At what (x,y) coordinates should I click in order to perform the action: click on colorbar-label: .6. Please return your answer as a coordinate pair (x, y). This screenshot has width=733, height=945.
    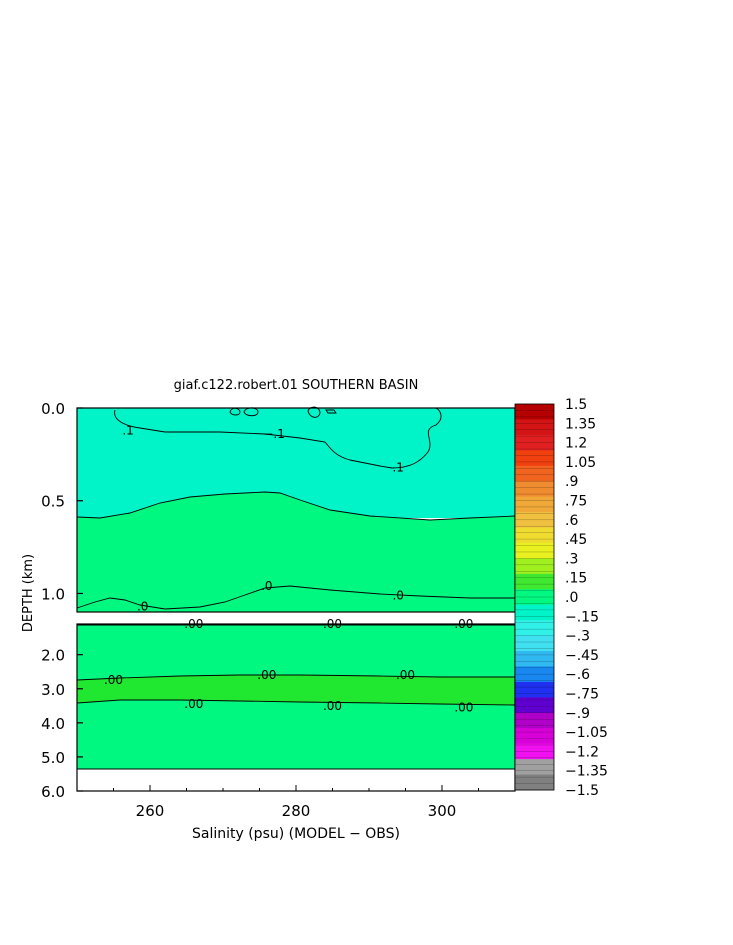
    Looking at the image, I should click on (571, 521).